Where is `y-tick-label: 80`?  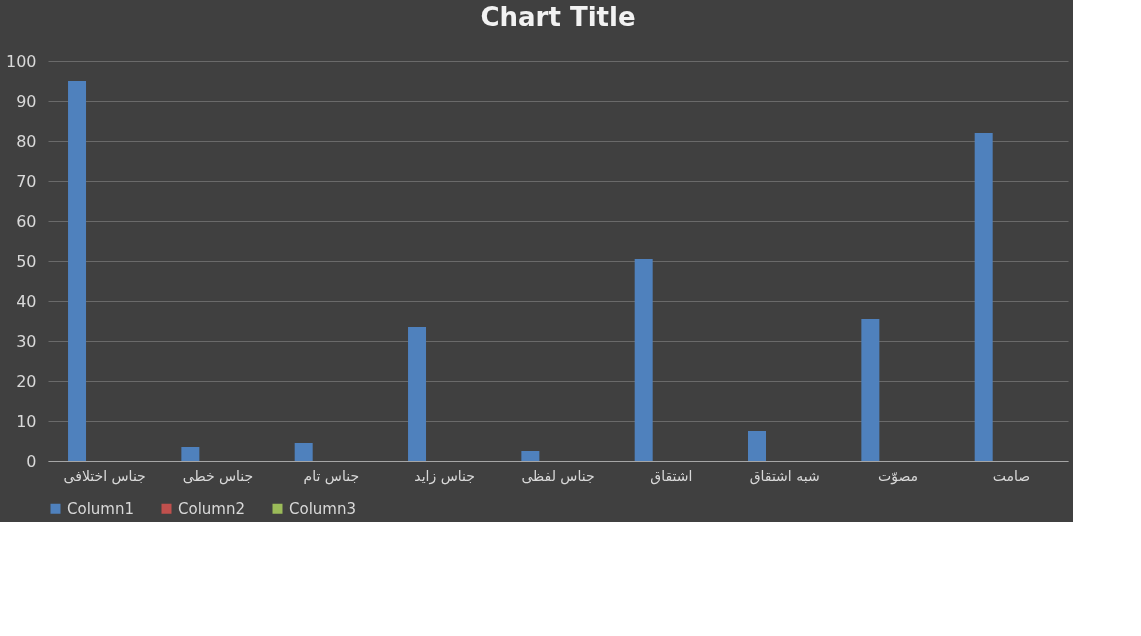
y-tick-label: 80 is located at coordinates (26, 141).